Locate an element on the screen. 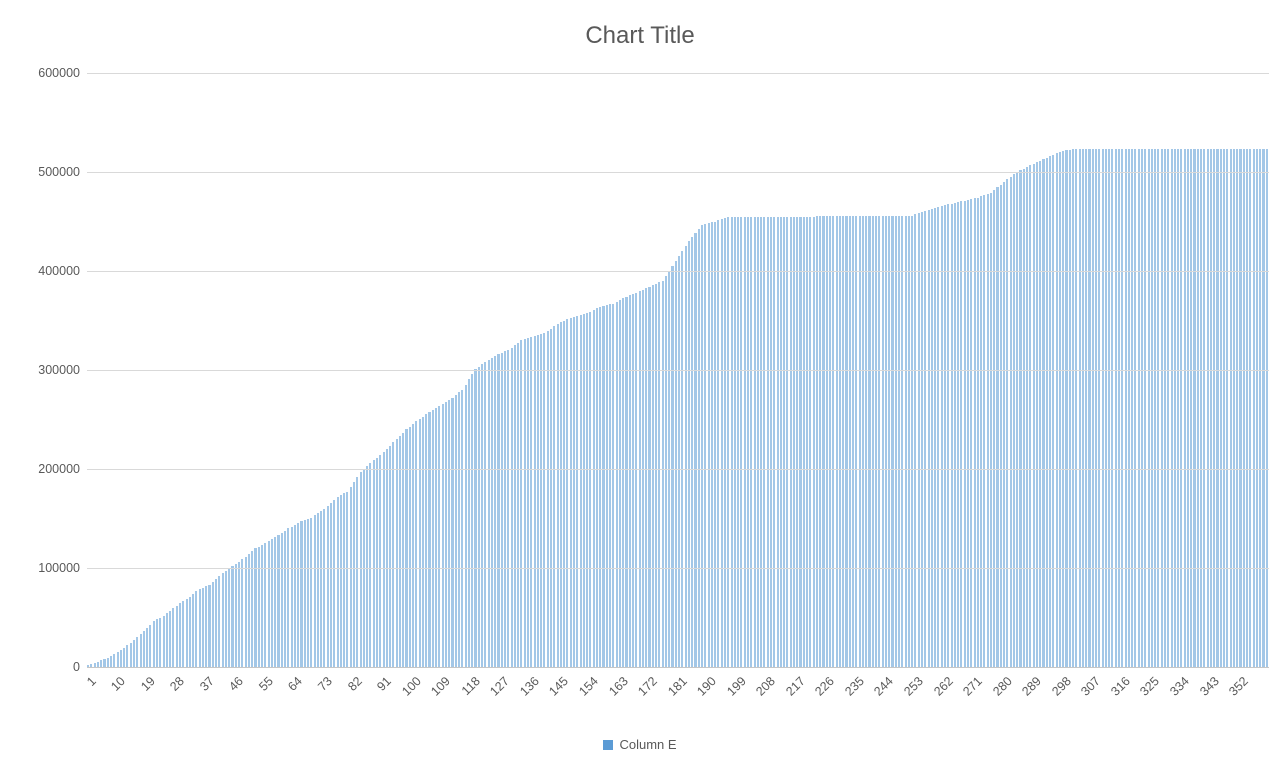 The image size is (1280, 771). y-gridline is located at coordinates (678, 568).